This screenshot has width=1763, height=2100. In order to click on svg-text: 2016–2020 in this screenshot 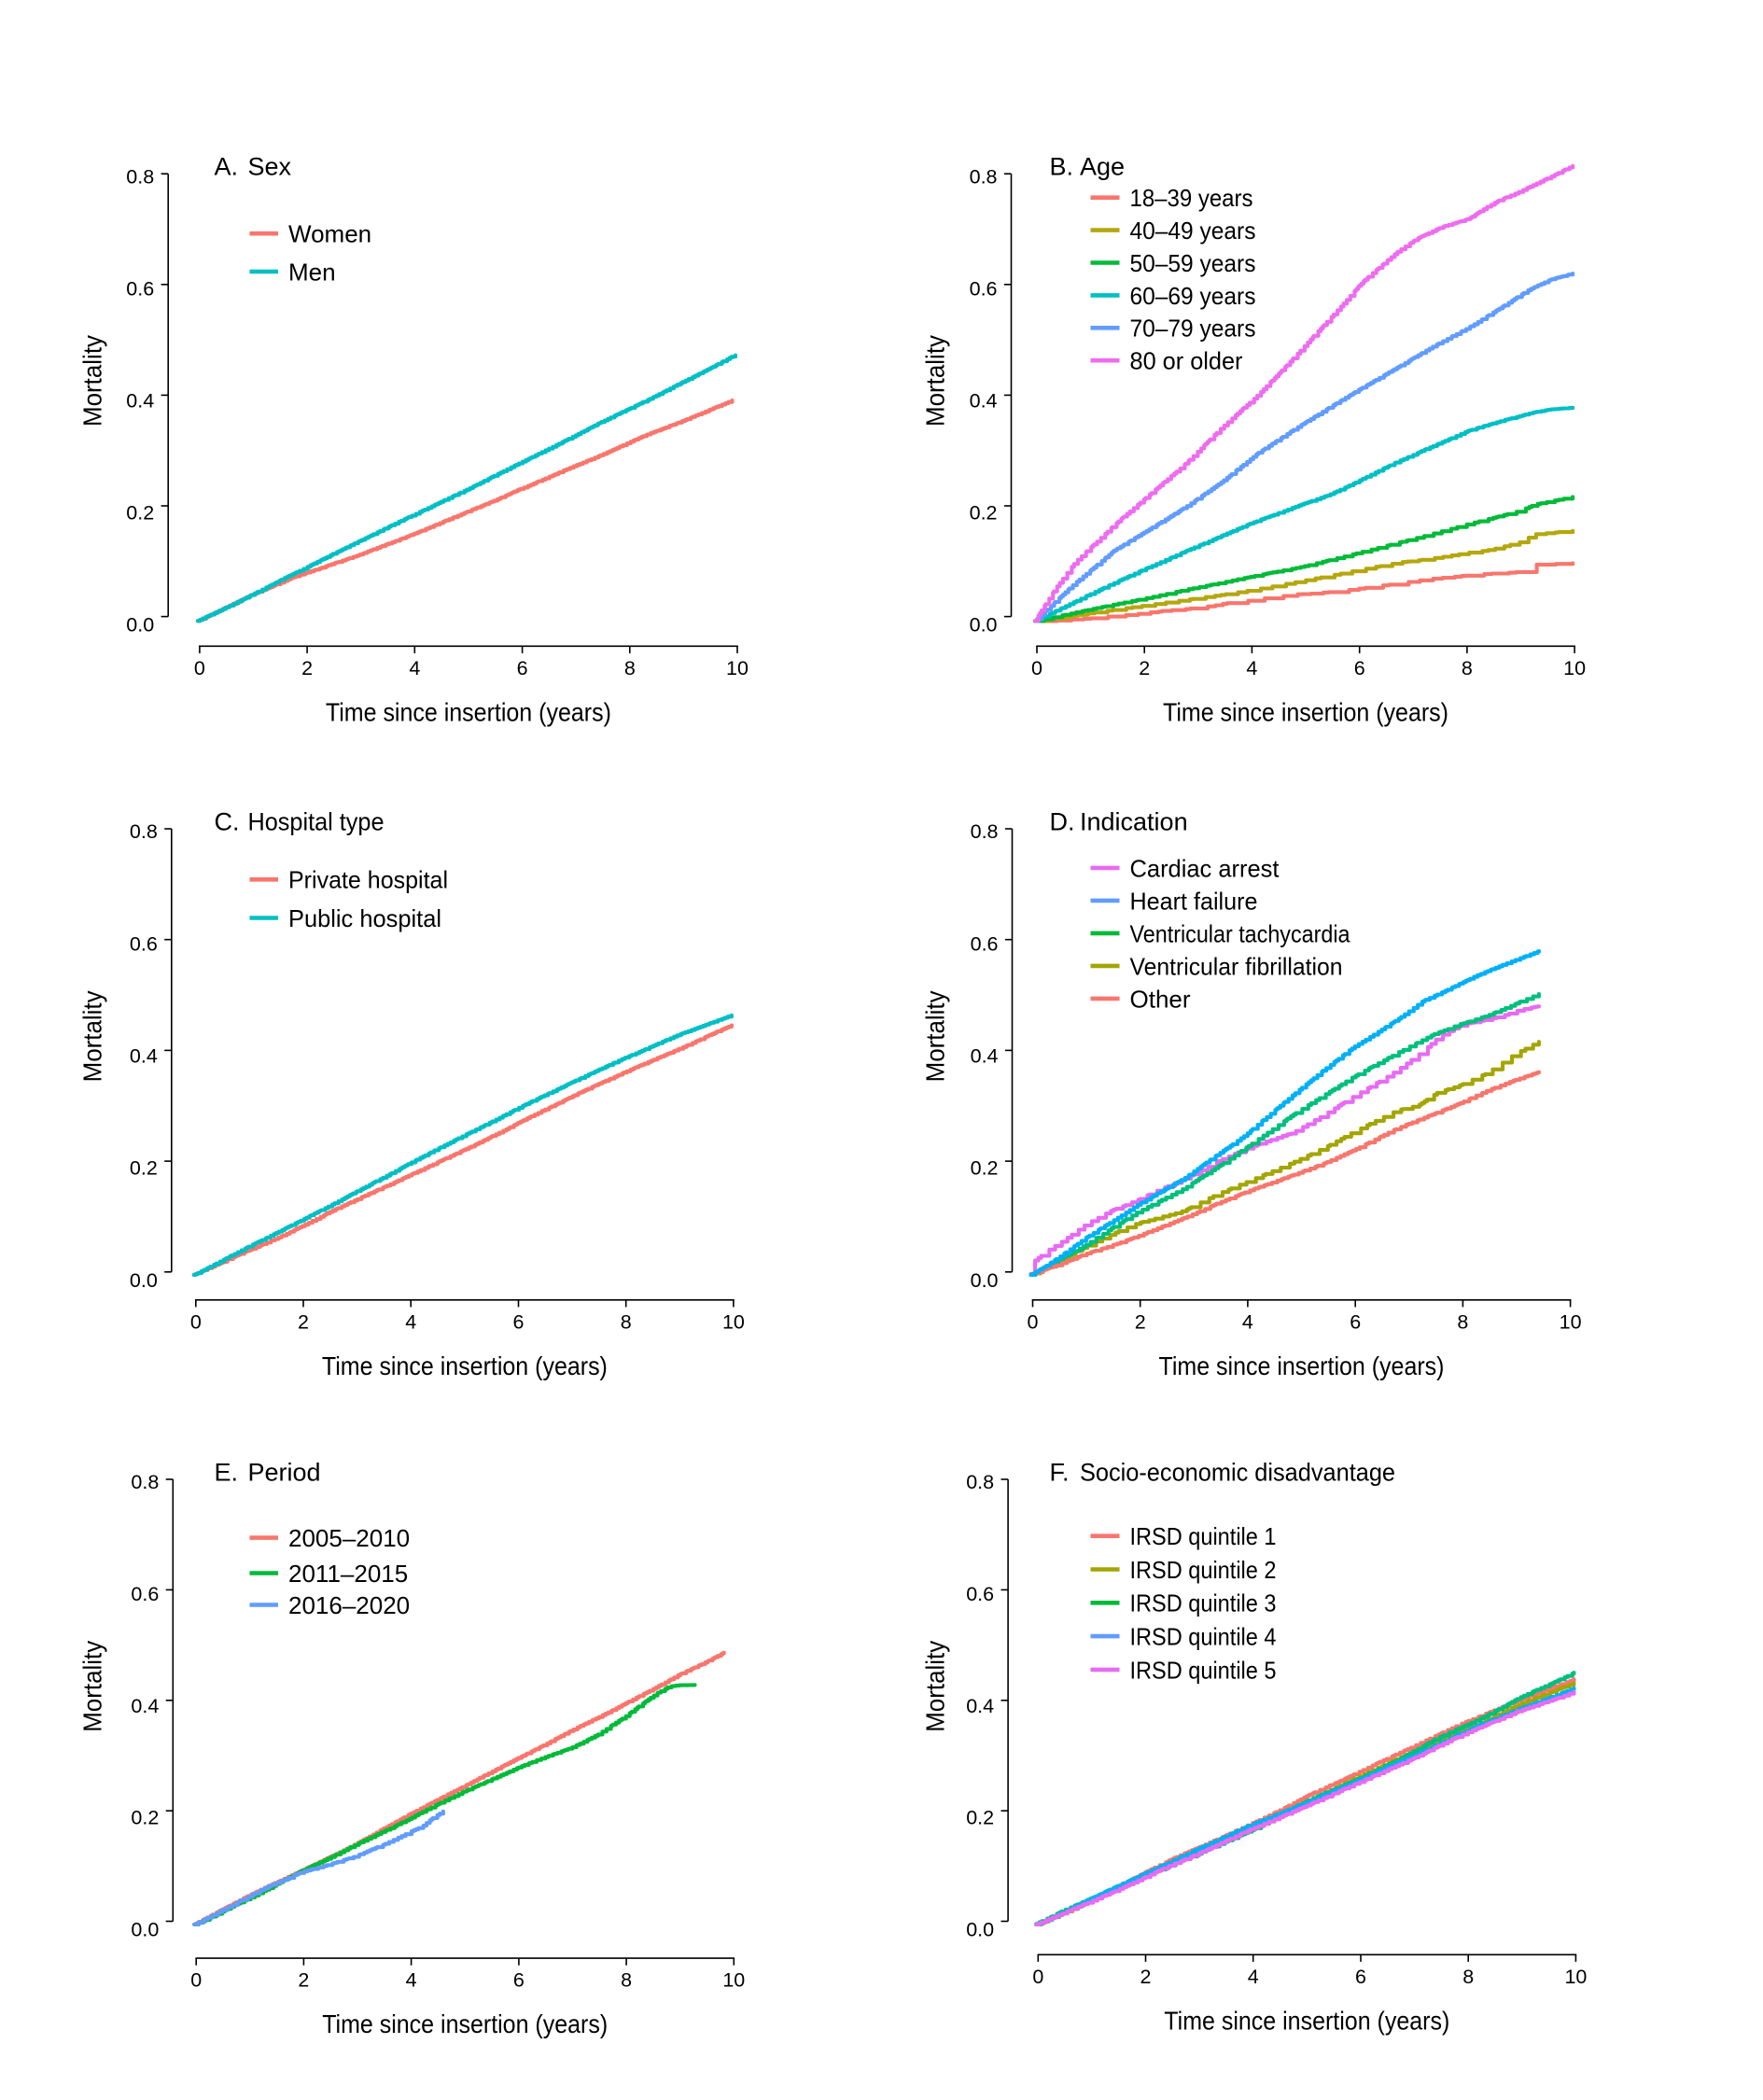, I will do `click(349, 1605)`.